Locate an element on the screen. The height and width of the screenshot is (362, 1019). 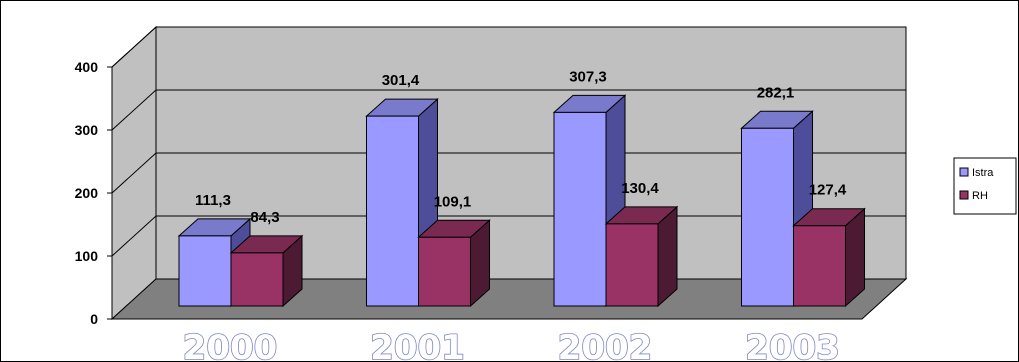
bar-istra-2001 is located at coordinates (402, 202).